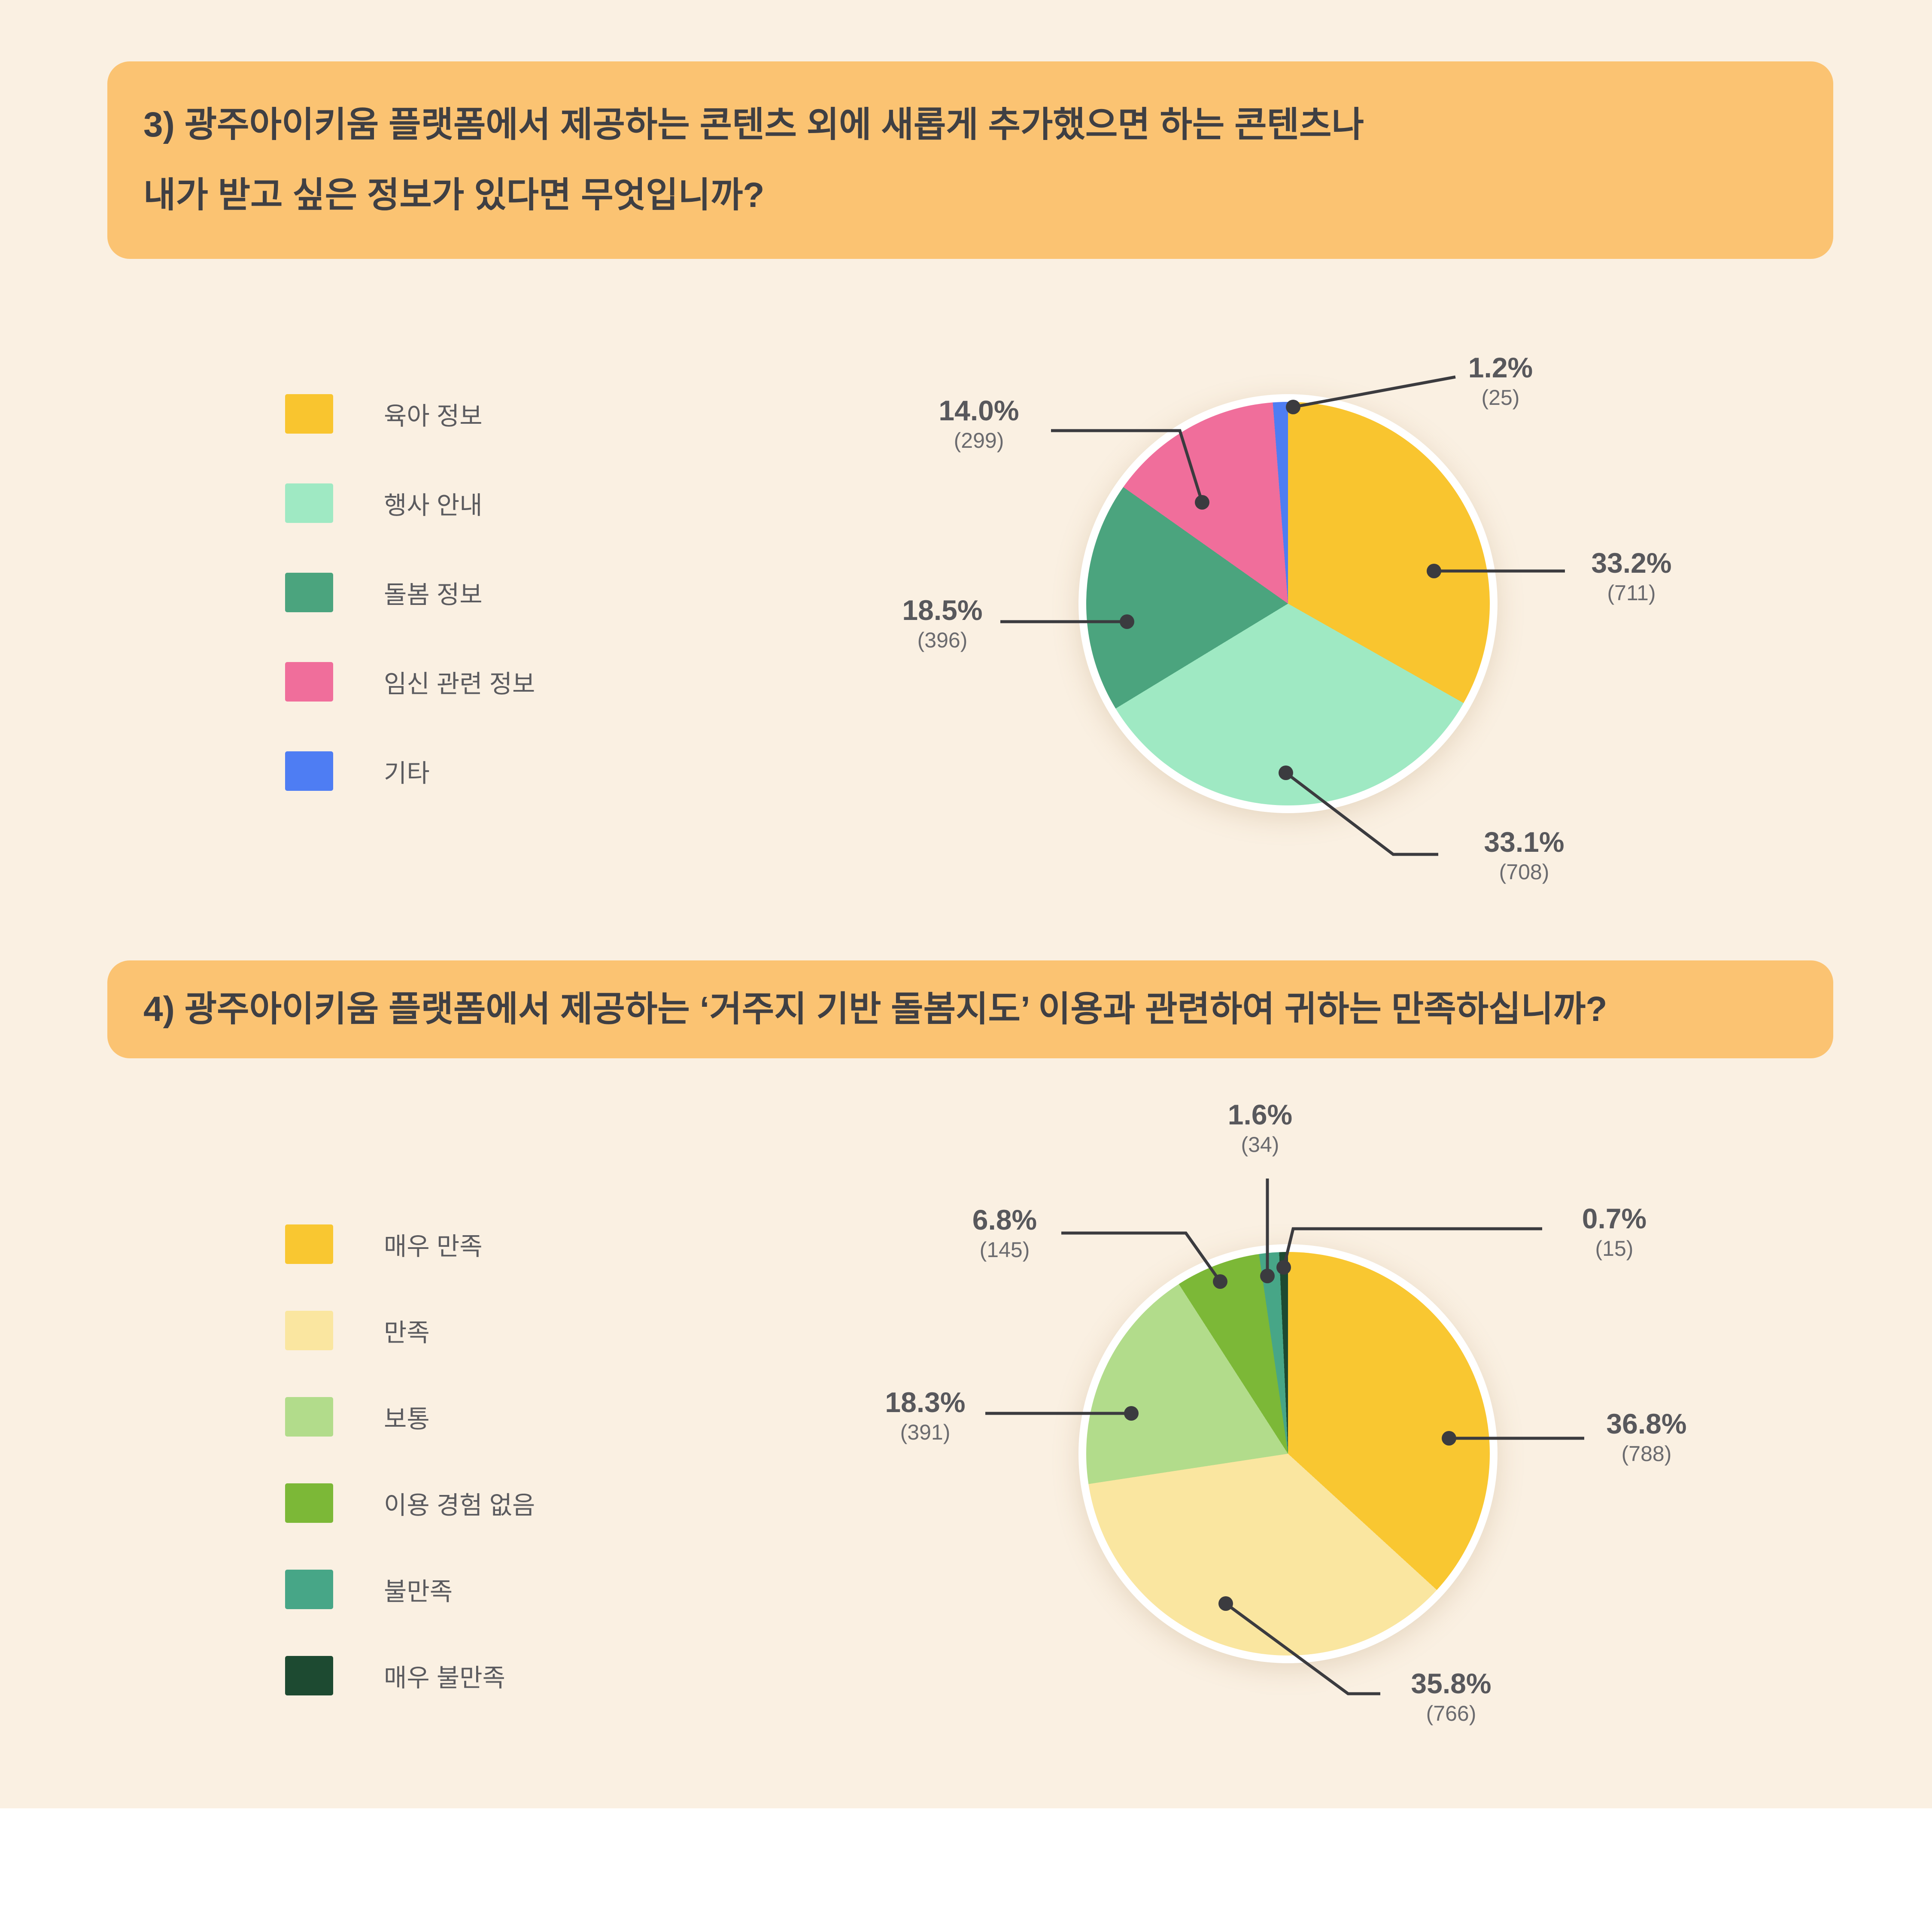 Image resolution: width=1932 pixels, height=1932 pixels. Describe the element at coordinates (966, 1870) in the screenshot. I see `footer-logo-band: 광주광역시 광주여성가족재단` at that location.